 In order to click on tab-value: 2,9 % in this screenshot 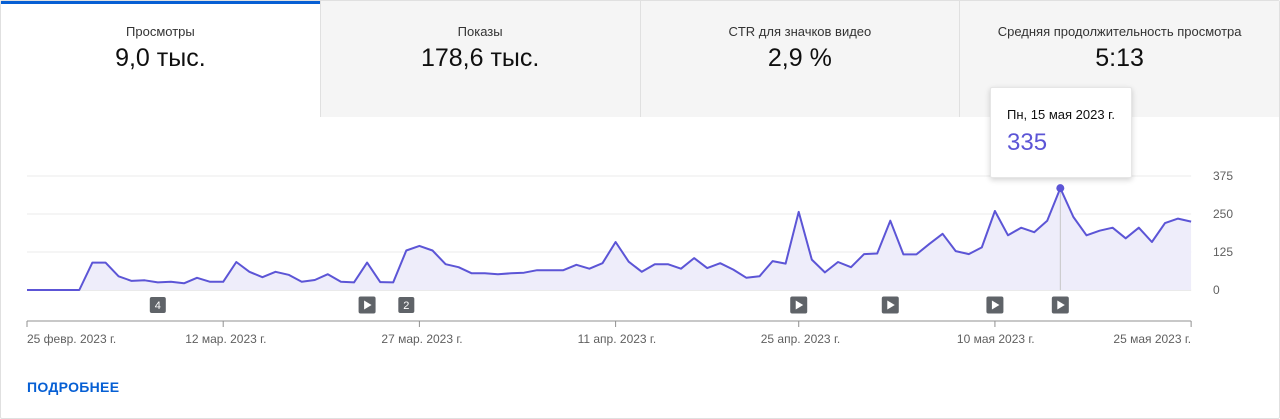, I will do `click(799, 58)`.